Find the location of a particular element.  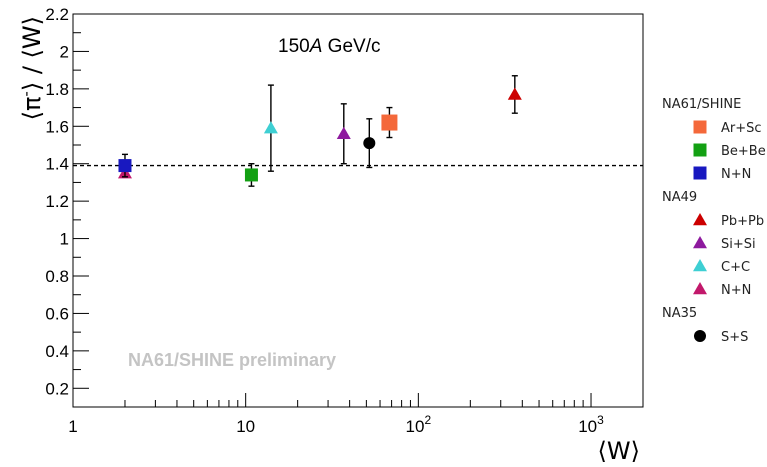

y-tick-label: 2 is located at coordinates (64, 51).